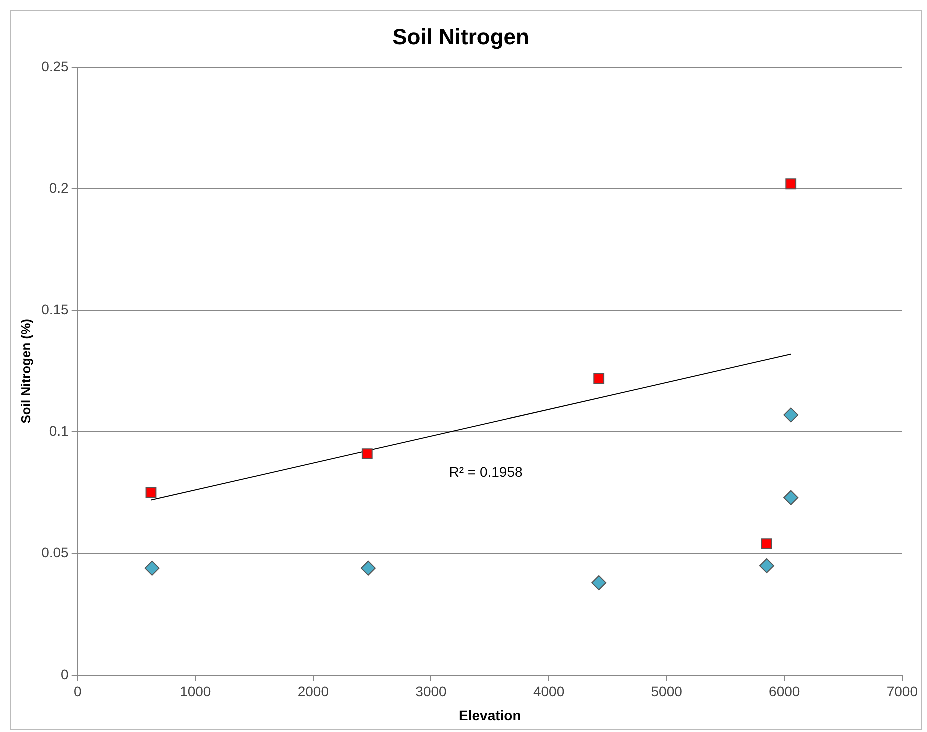 Image resolution: width=927 pixels, height=732 pixels. Describe the element at coordinates (56, 309) in the screenshot. I see `y-tick-label: 0.15` at that location.